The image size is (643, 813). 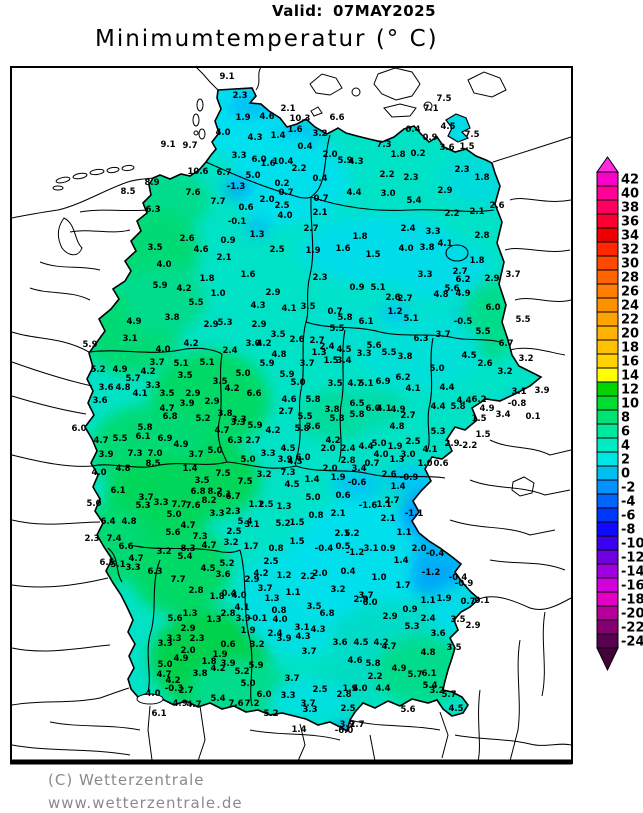 What do you see at coordinates (184, 557) in the screenshot?
I see `station-temp-label: 5.4` at bounding box center [184, 557].